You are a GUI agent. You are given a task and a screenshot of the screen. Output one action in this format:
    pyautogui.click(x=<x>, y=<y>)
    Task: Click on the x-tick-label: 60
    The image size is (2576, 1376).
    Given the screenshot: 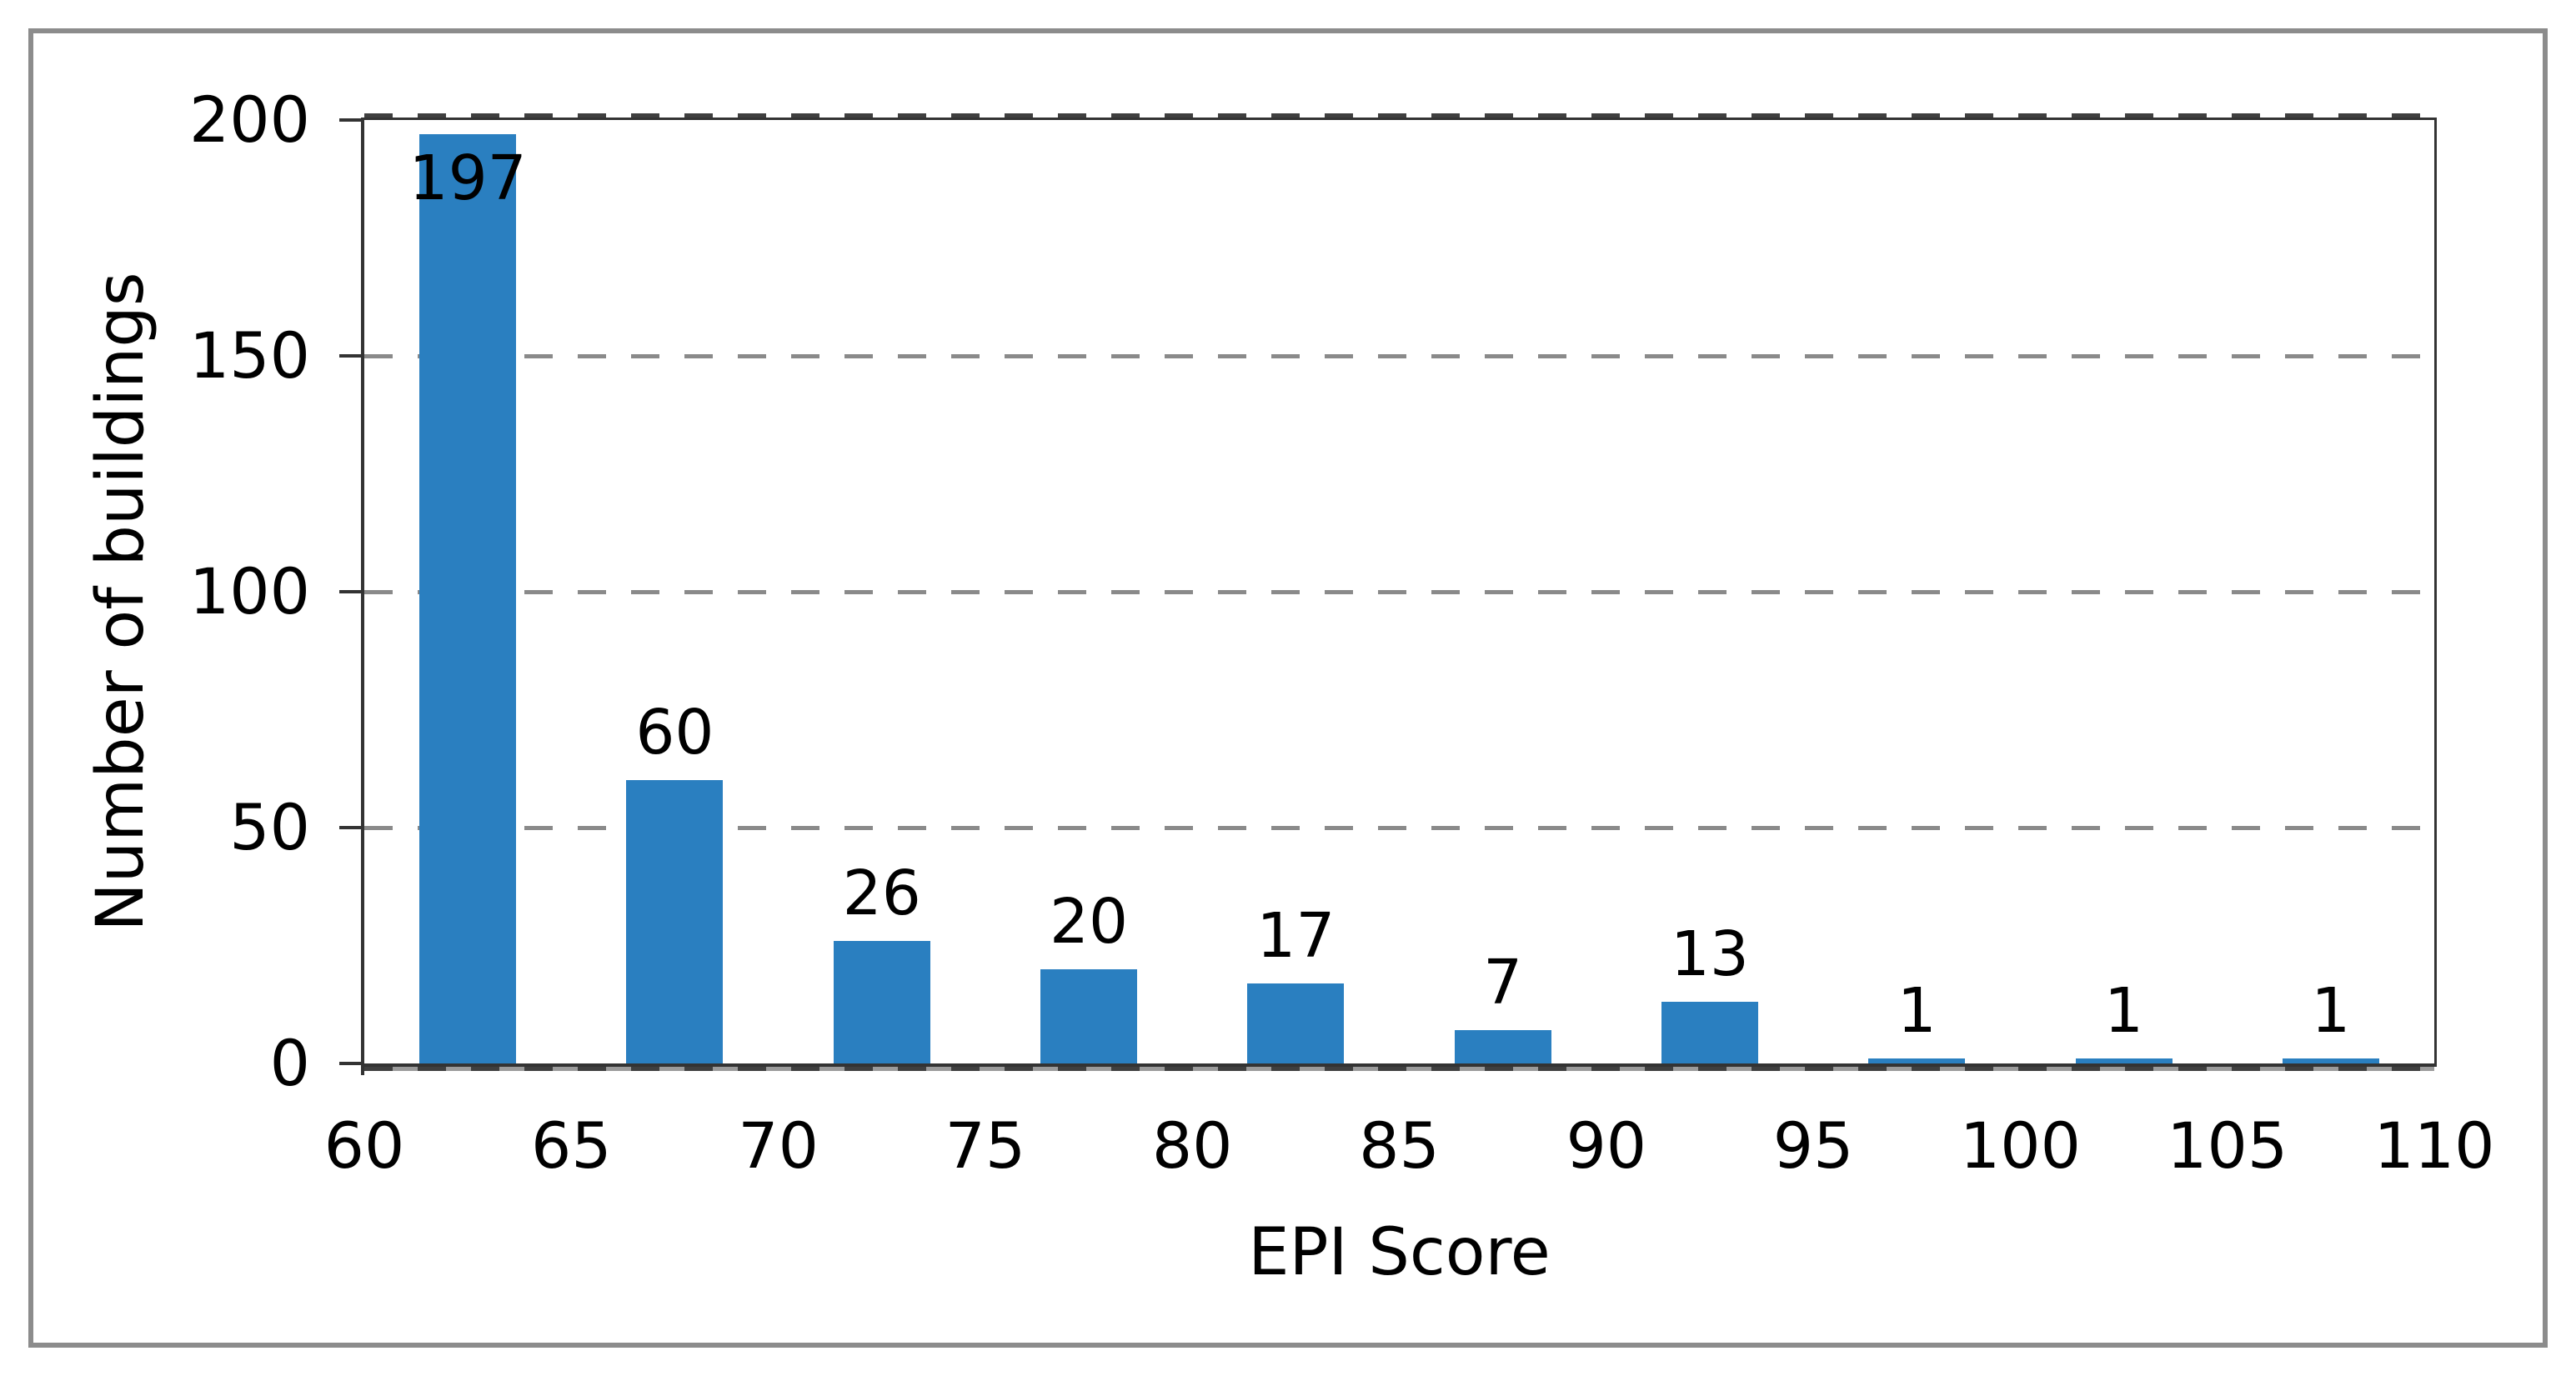 What is the action you would take?
    pyautogui.click(x=364, y=1145)
    